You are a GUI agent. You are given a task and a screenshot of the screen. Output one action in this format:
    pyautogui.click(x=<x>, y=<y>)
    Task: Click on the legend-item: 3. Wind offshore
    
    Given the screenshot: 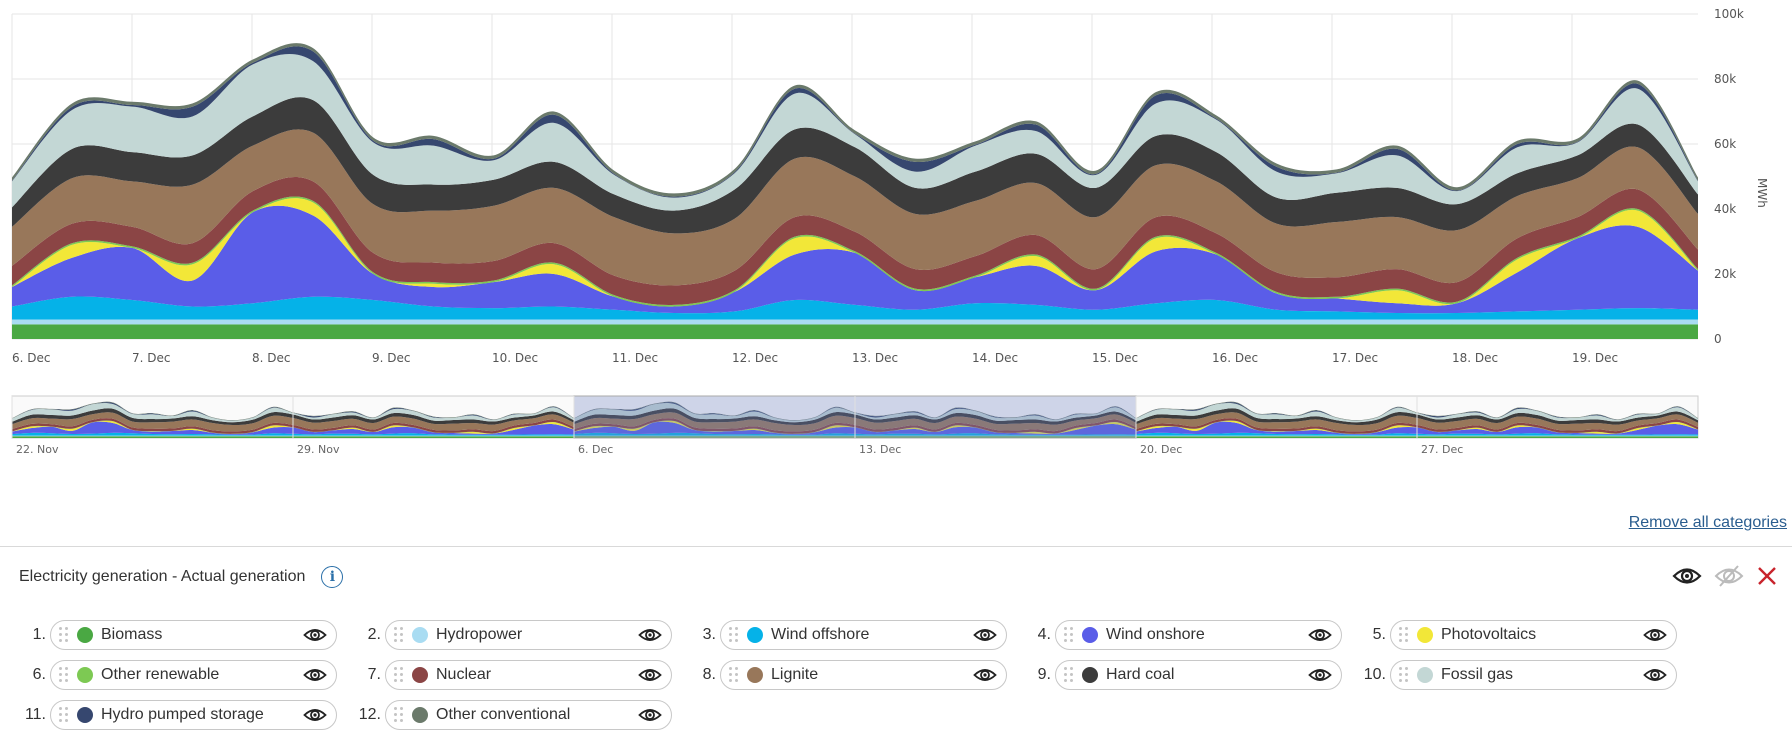 What is the action you would take?
    pyautogui.click(x=848, y=635)
    